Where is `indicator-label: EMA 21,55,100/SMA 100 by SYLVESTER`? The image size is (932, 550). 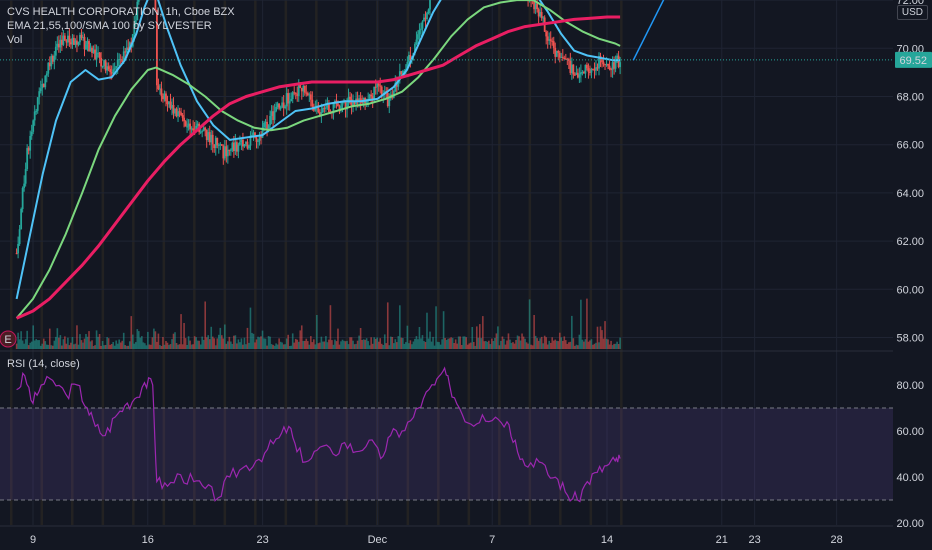
indicator-label: EMA 21,55,100/SMA 100 by SYLVESTER is located at coordinates (109, 26).